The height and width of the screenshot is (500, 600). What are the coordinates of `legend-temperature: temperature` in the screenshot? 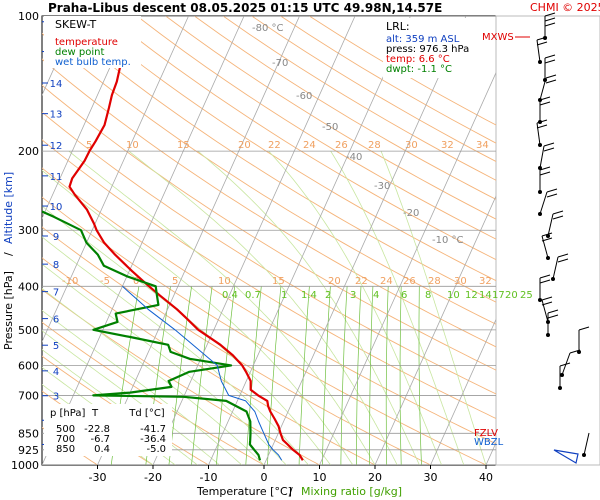 It's located at (86, 42).